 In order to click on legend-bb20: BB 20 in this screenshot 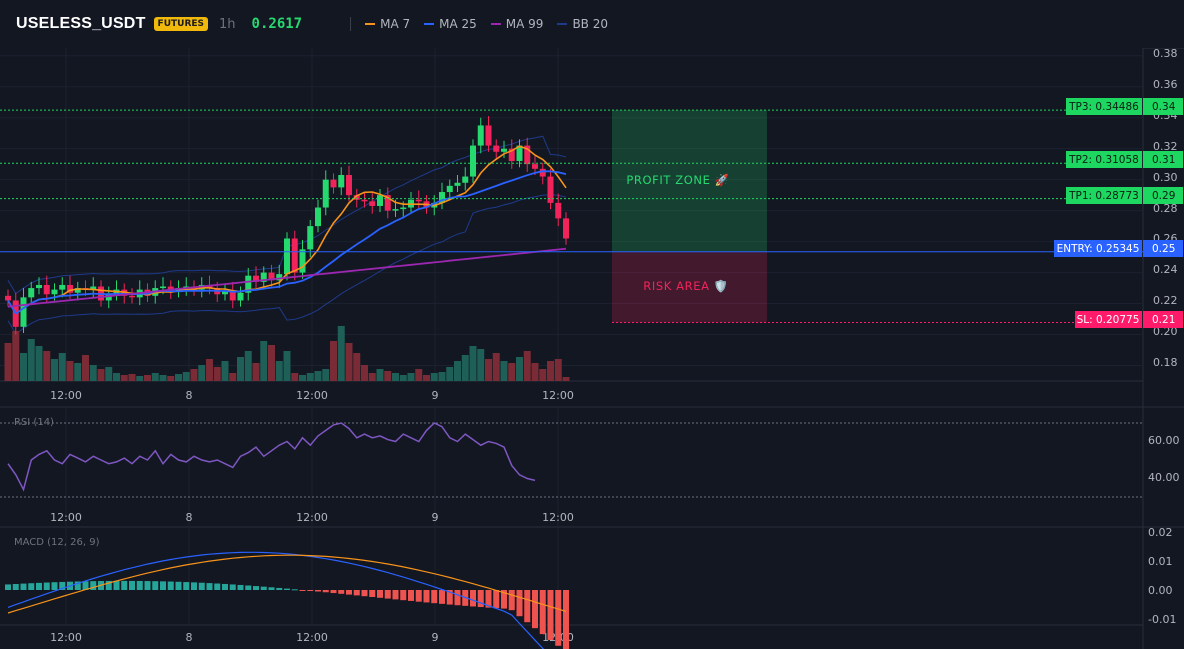, I will do `click(582, 24)`.